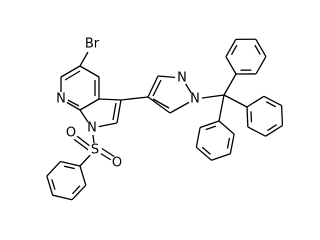 The image size is (320, 240). What do you see at coordinates (92, 44) in the screenshot?
I see `atom-label: Br` at bounding box center [92, 44].